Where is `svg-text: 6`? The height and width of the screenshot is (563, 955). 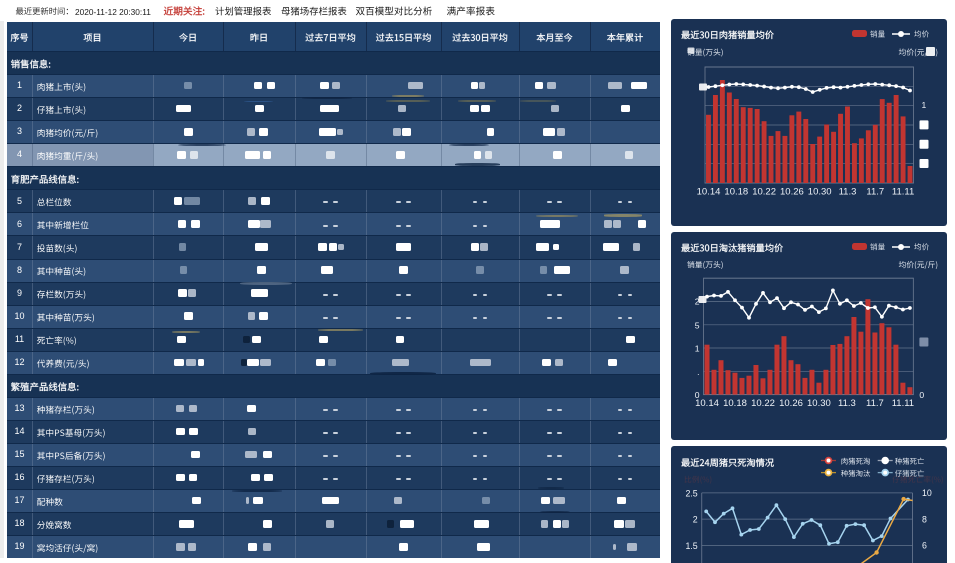 svg-text: 6 is located at coordinates (924, 546).